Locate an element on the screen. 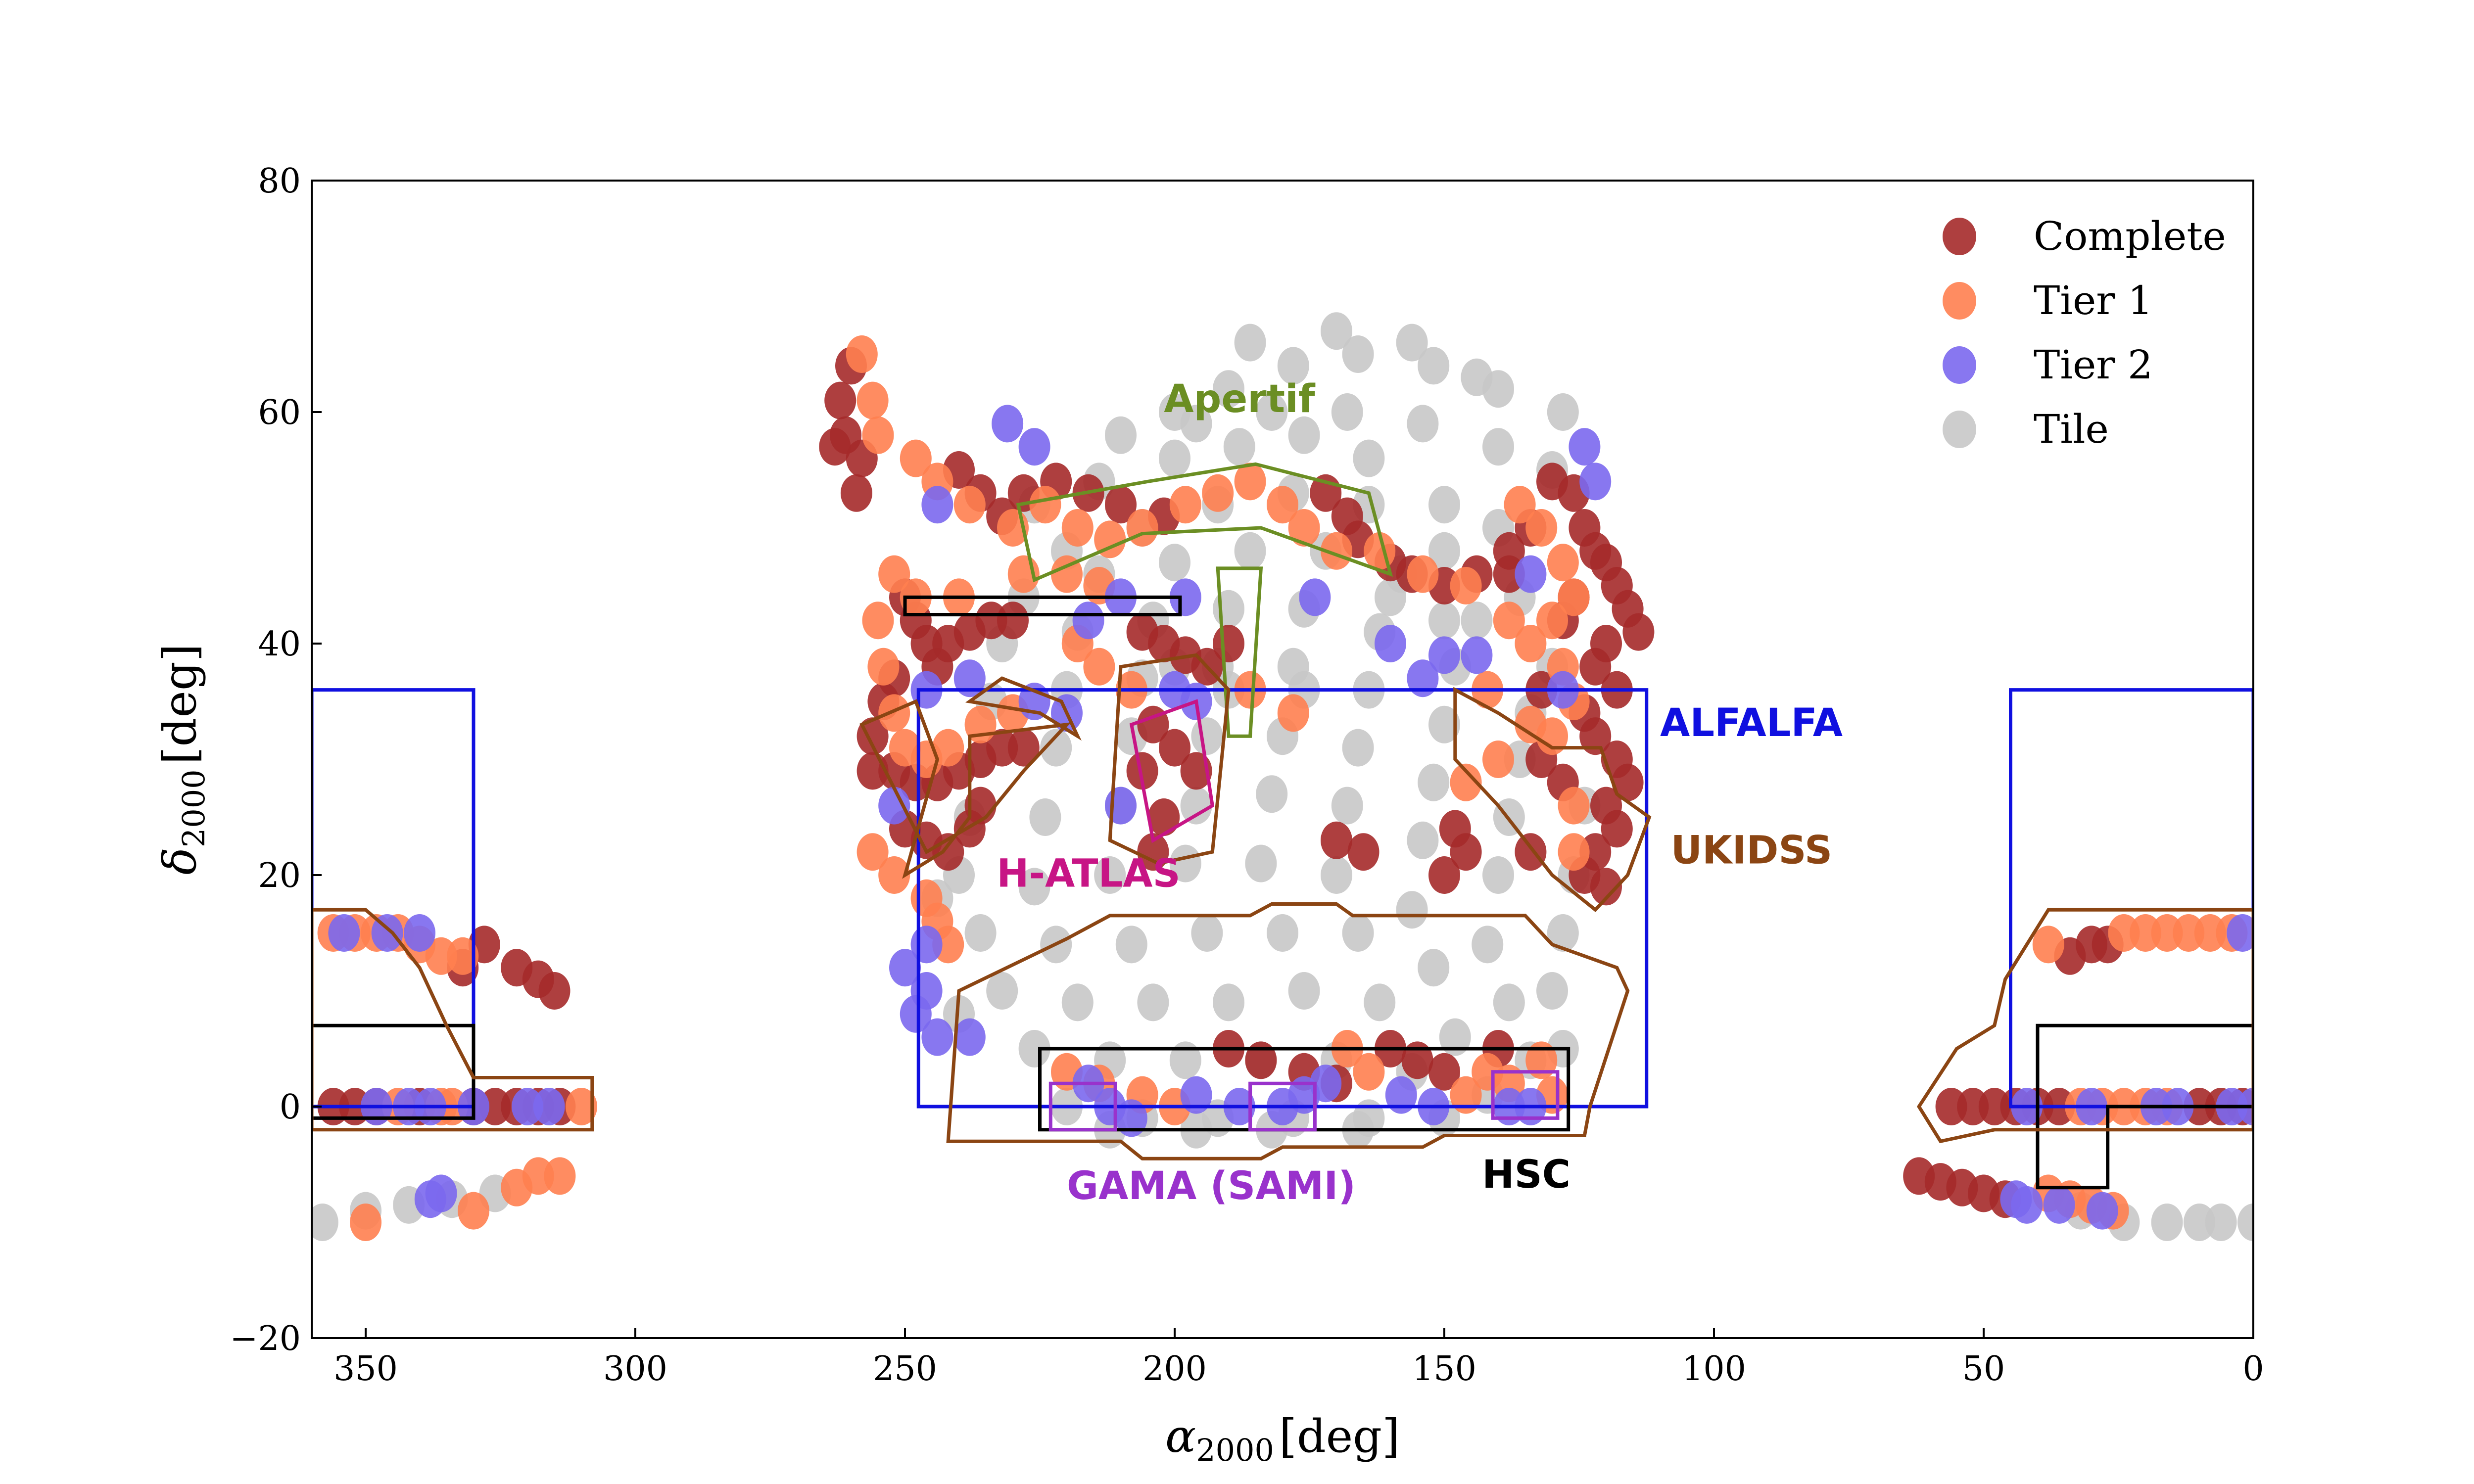  x-tick-label: 150 is located at coordinates (1444, 1369).